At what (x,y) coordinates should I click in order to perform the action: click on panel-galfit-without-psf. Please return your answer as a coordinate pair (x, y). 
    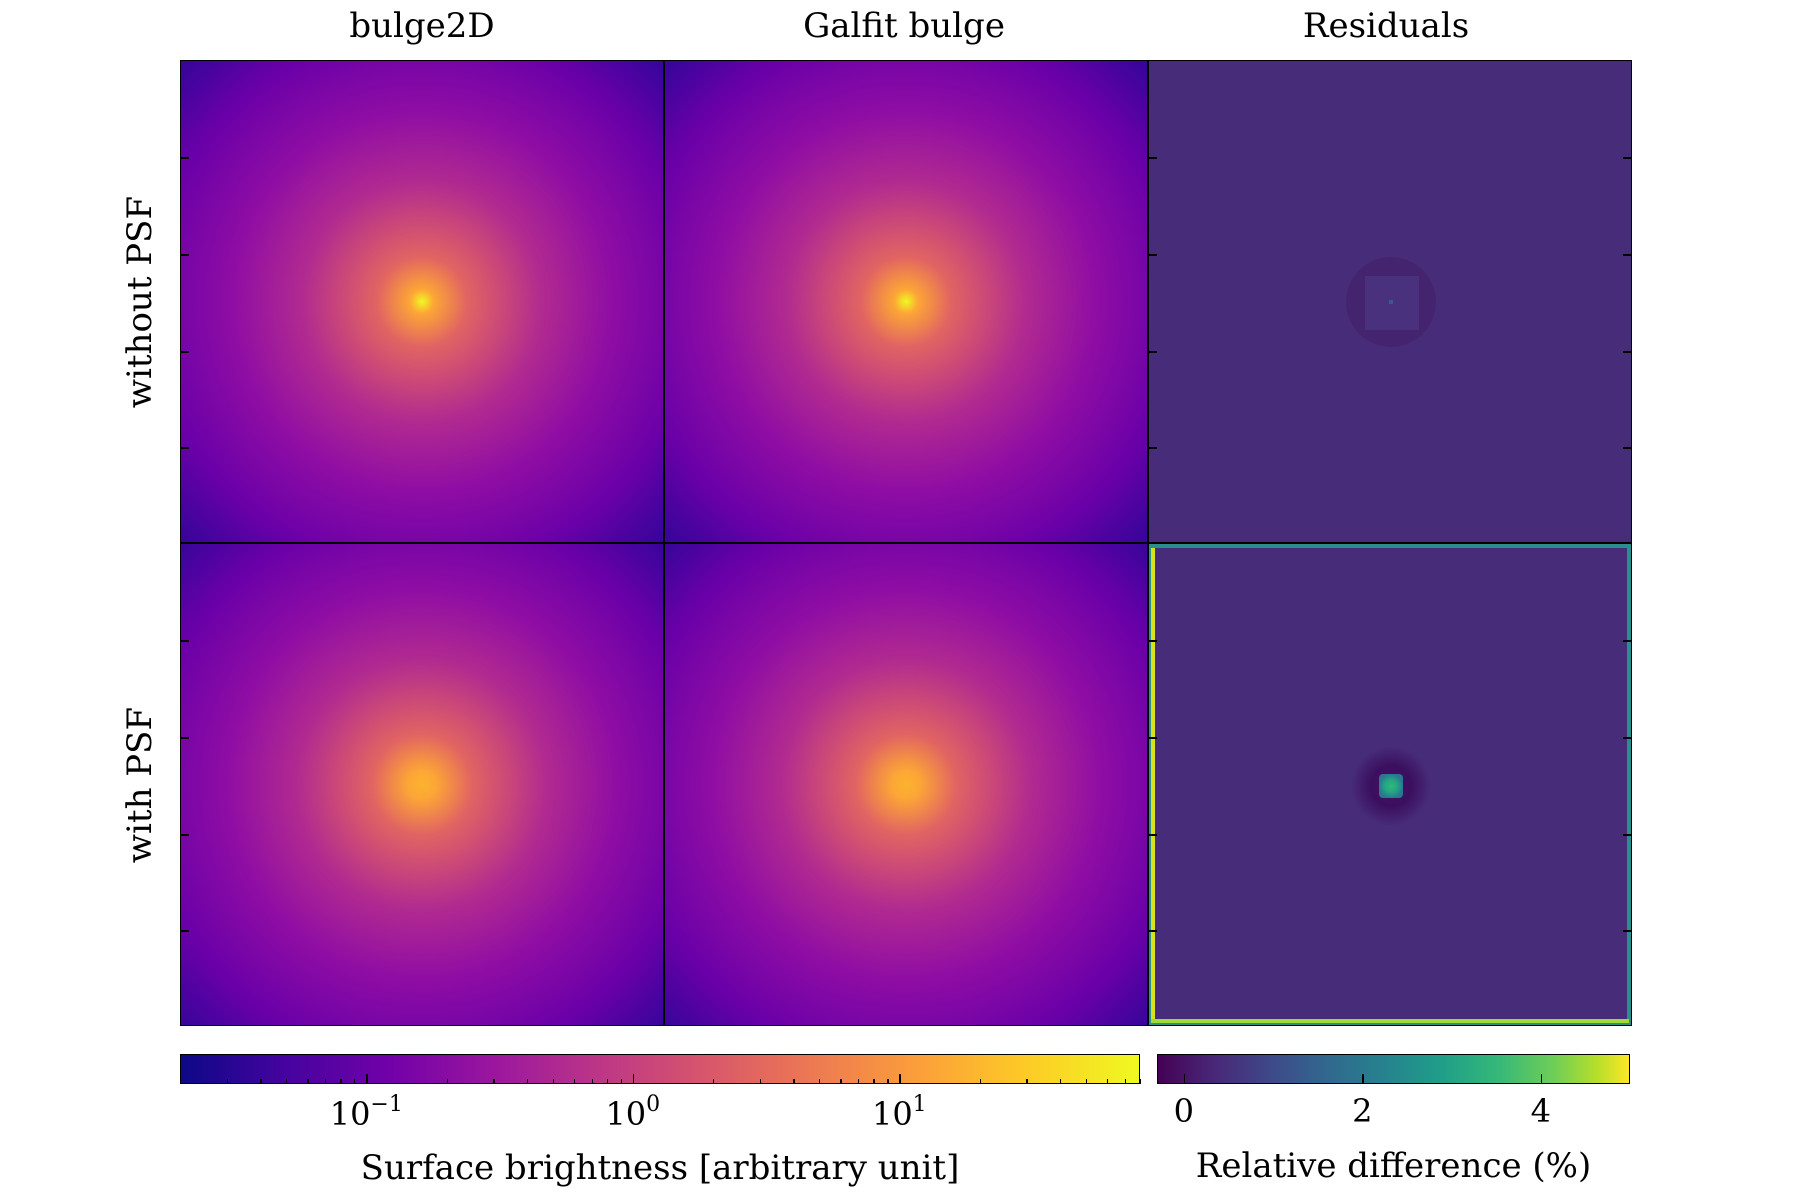
    Looking at the image, I should click on (906, 301).